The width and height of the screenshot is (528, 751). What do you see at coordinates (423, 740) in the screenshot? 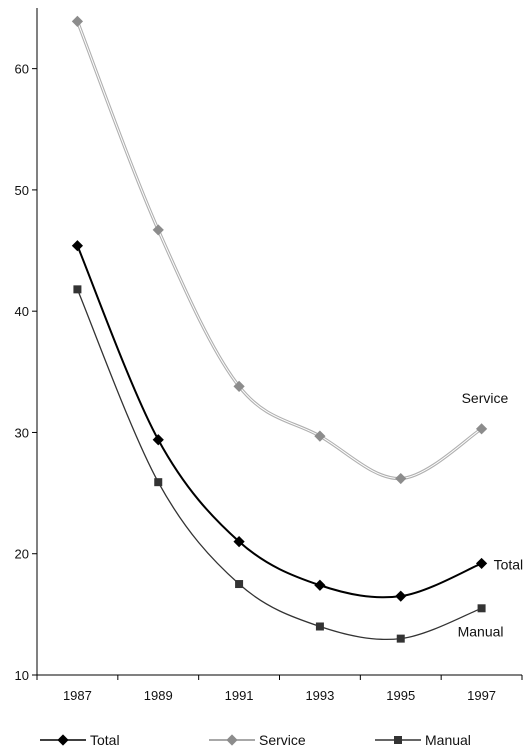
I see `legend-item-manual: Manual` at bounding box center [423, 740].